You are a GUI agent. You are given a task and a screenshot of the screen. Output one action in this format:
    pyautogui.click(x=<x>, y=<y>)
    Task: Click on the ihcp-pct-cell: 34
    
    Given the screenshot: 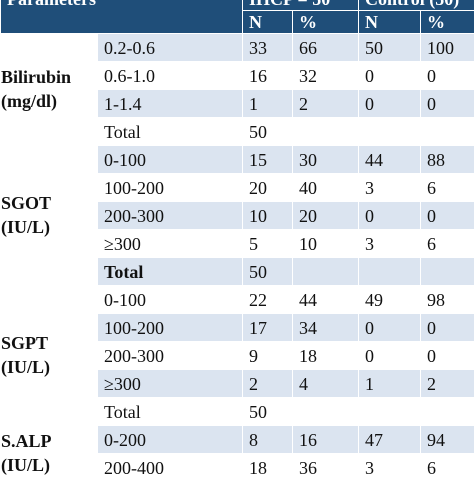 What is the action you would take?
    pyautogui.click(x=326, y=328)
    